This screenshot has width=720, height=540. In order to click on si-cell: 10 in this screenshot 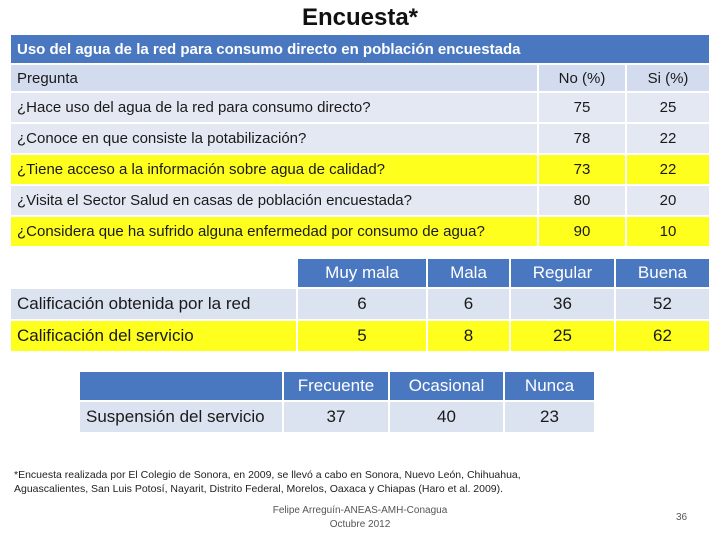, I will do `click(668, 232)`.